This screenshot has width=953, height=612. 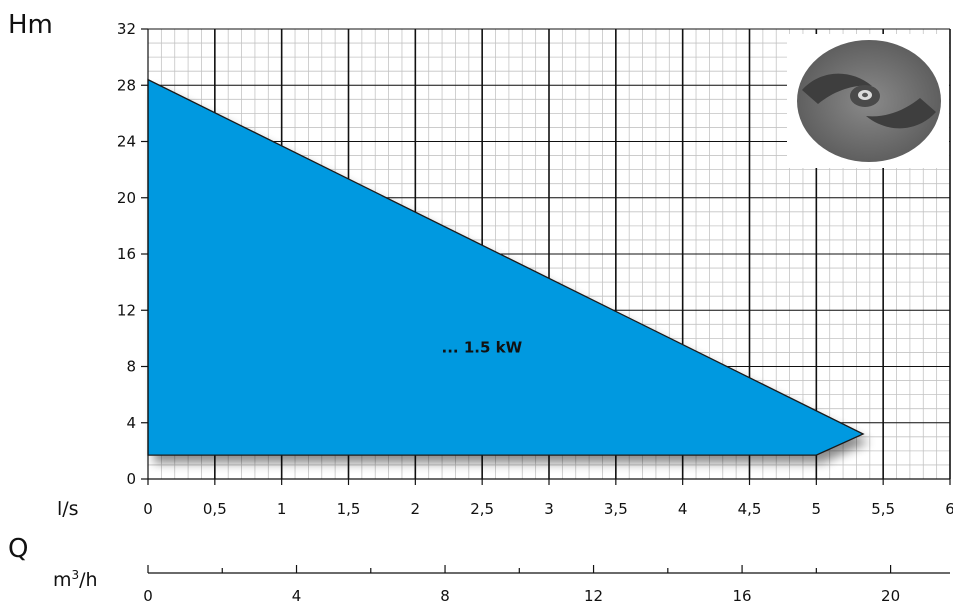 I want to click on x-tick-label: 2,5, so click(x=482, y=509).